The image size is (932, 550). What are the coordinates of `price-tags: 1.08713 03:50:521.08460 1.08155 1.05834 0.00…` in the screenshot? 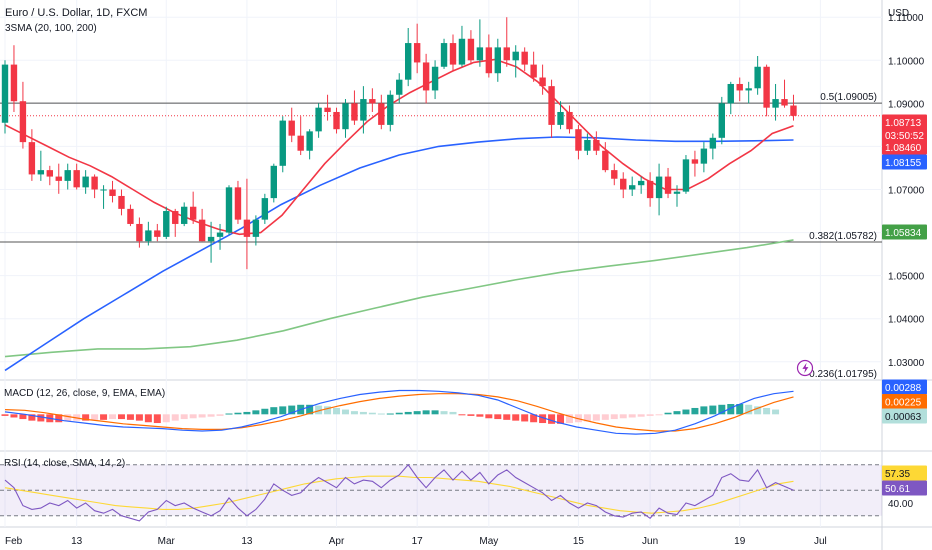 It's located at (904, 305).